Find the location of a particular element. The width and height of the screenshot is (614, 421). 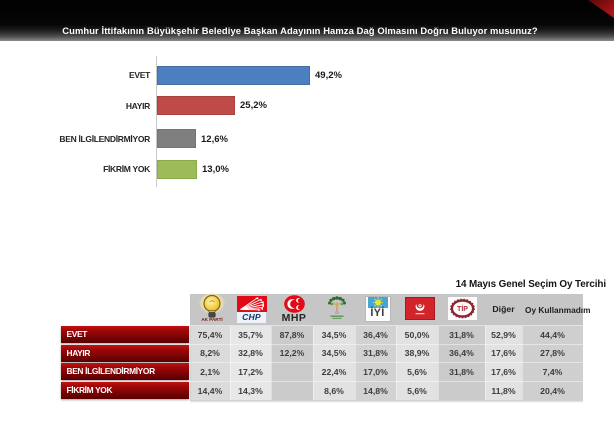

svg-text: TİP is located at coordinates (462, 308).